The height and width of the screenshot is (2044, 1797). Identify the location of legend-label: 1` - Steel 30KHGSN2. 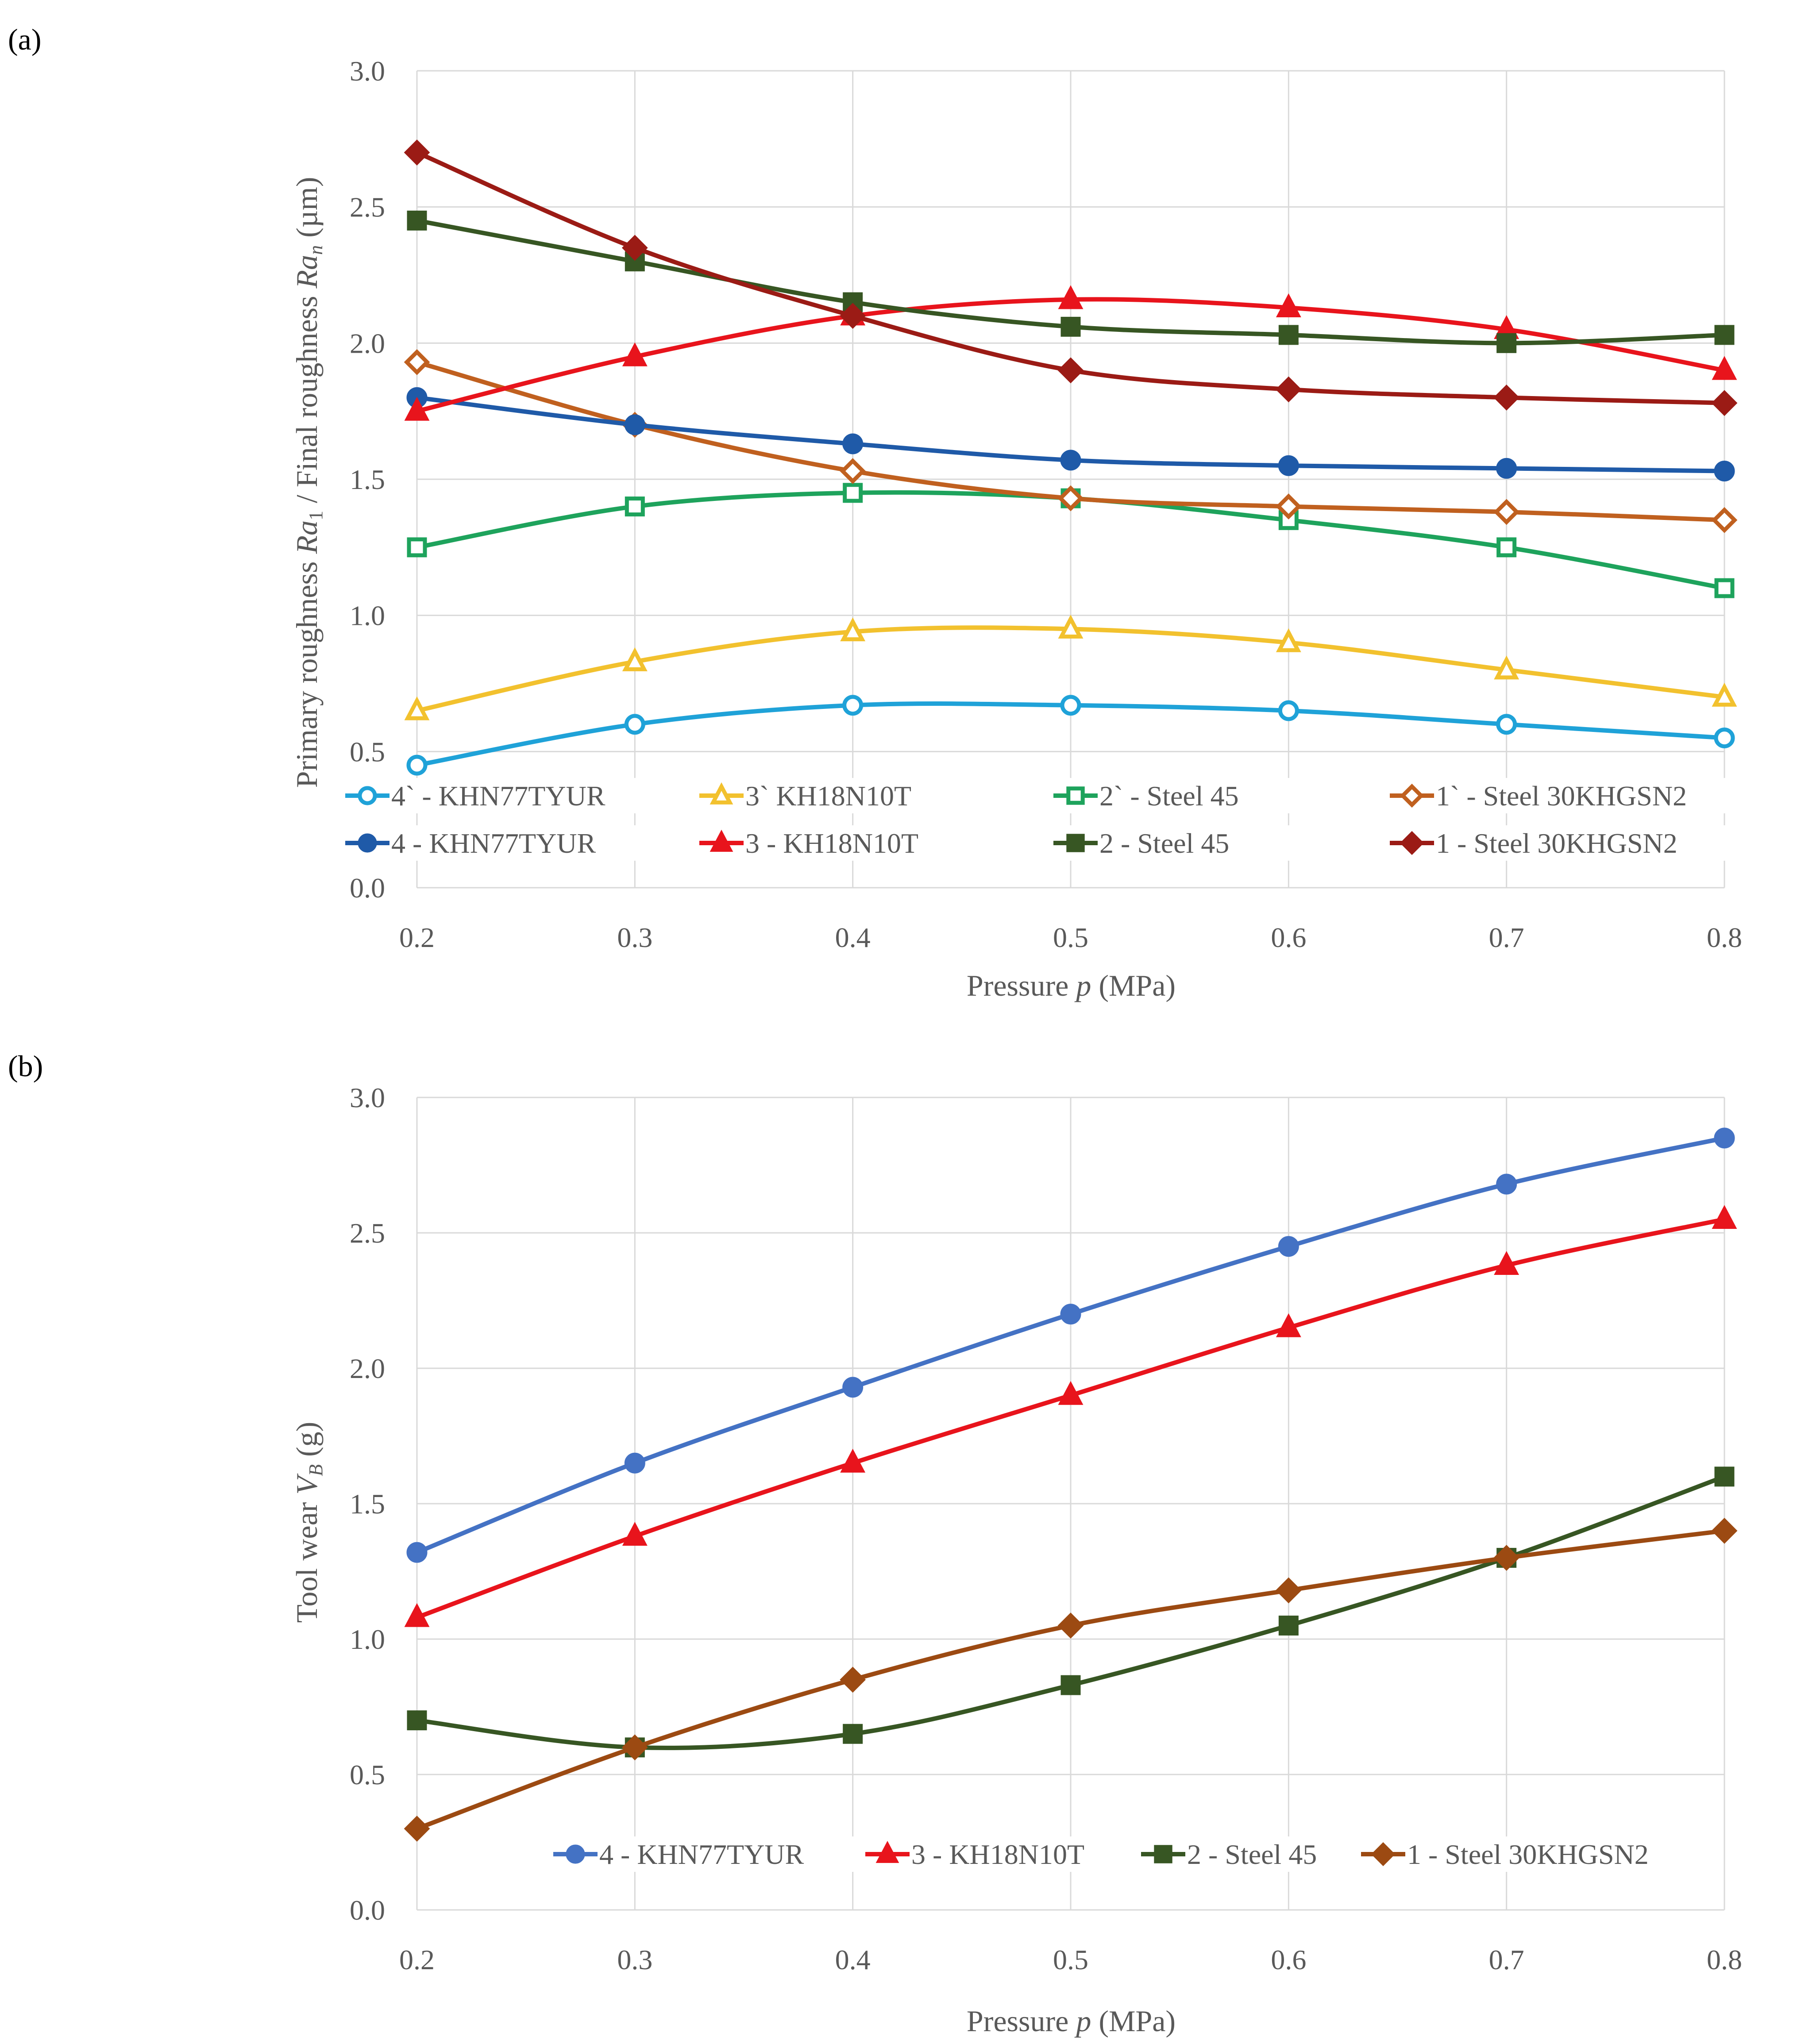
(1562, 796).